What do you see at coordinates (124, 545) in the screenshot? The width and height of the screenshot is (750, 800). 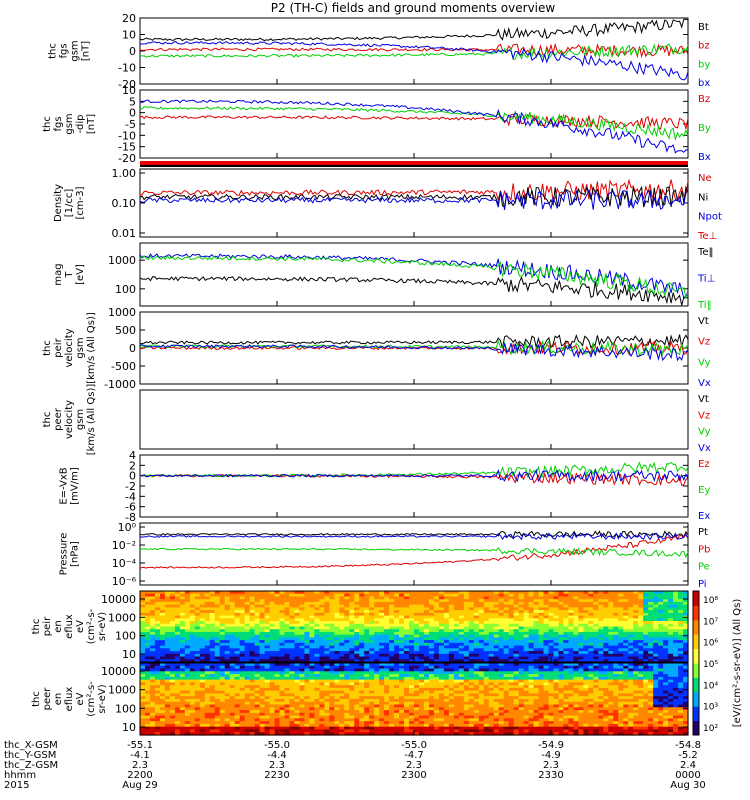 I see `y-tick-label: 10⁻²` at bounding box center [124, 545].